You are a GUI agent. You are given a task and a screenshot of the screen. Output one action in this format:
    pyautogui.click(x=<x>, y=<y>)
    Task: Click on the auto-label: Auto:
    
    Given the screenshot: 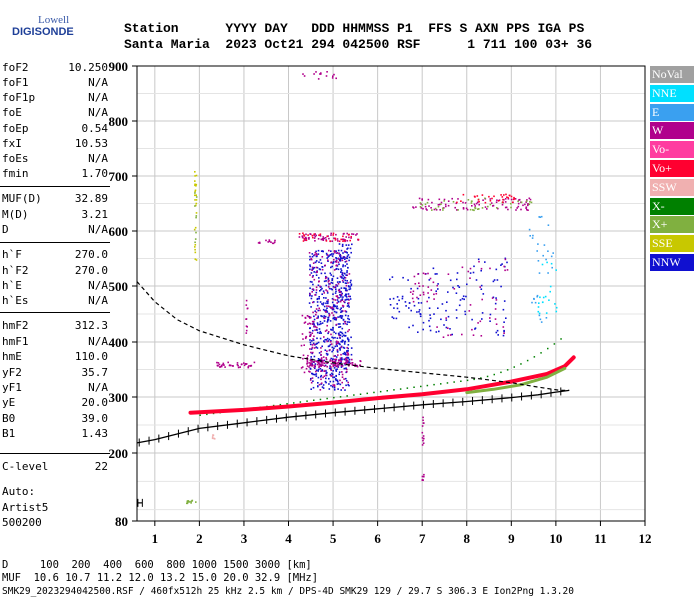 What is the action you would take?
    pyautogui.click(x=19, y=491)
    